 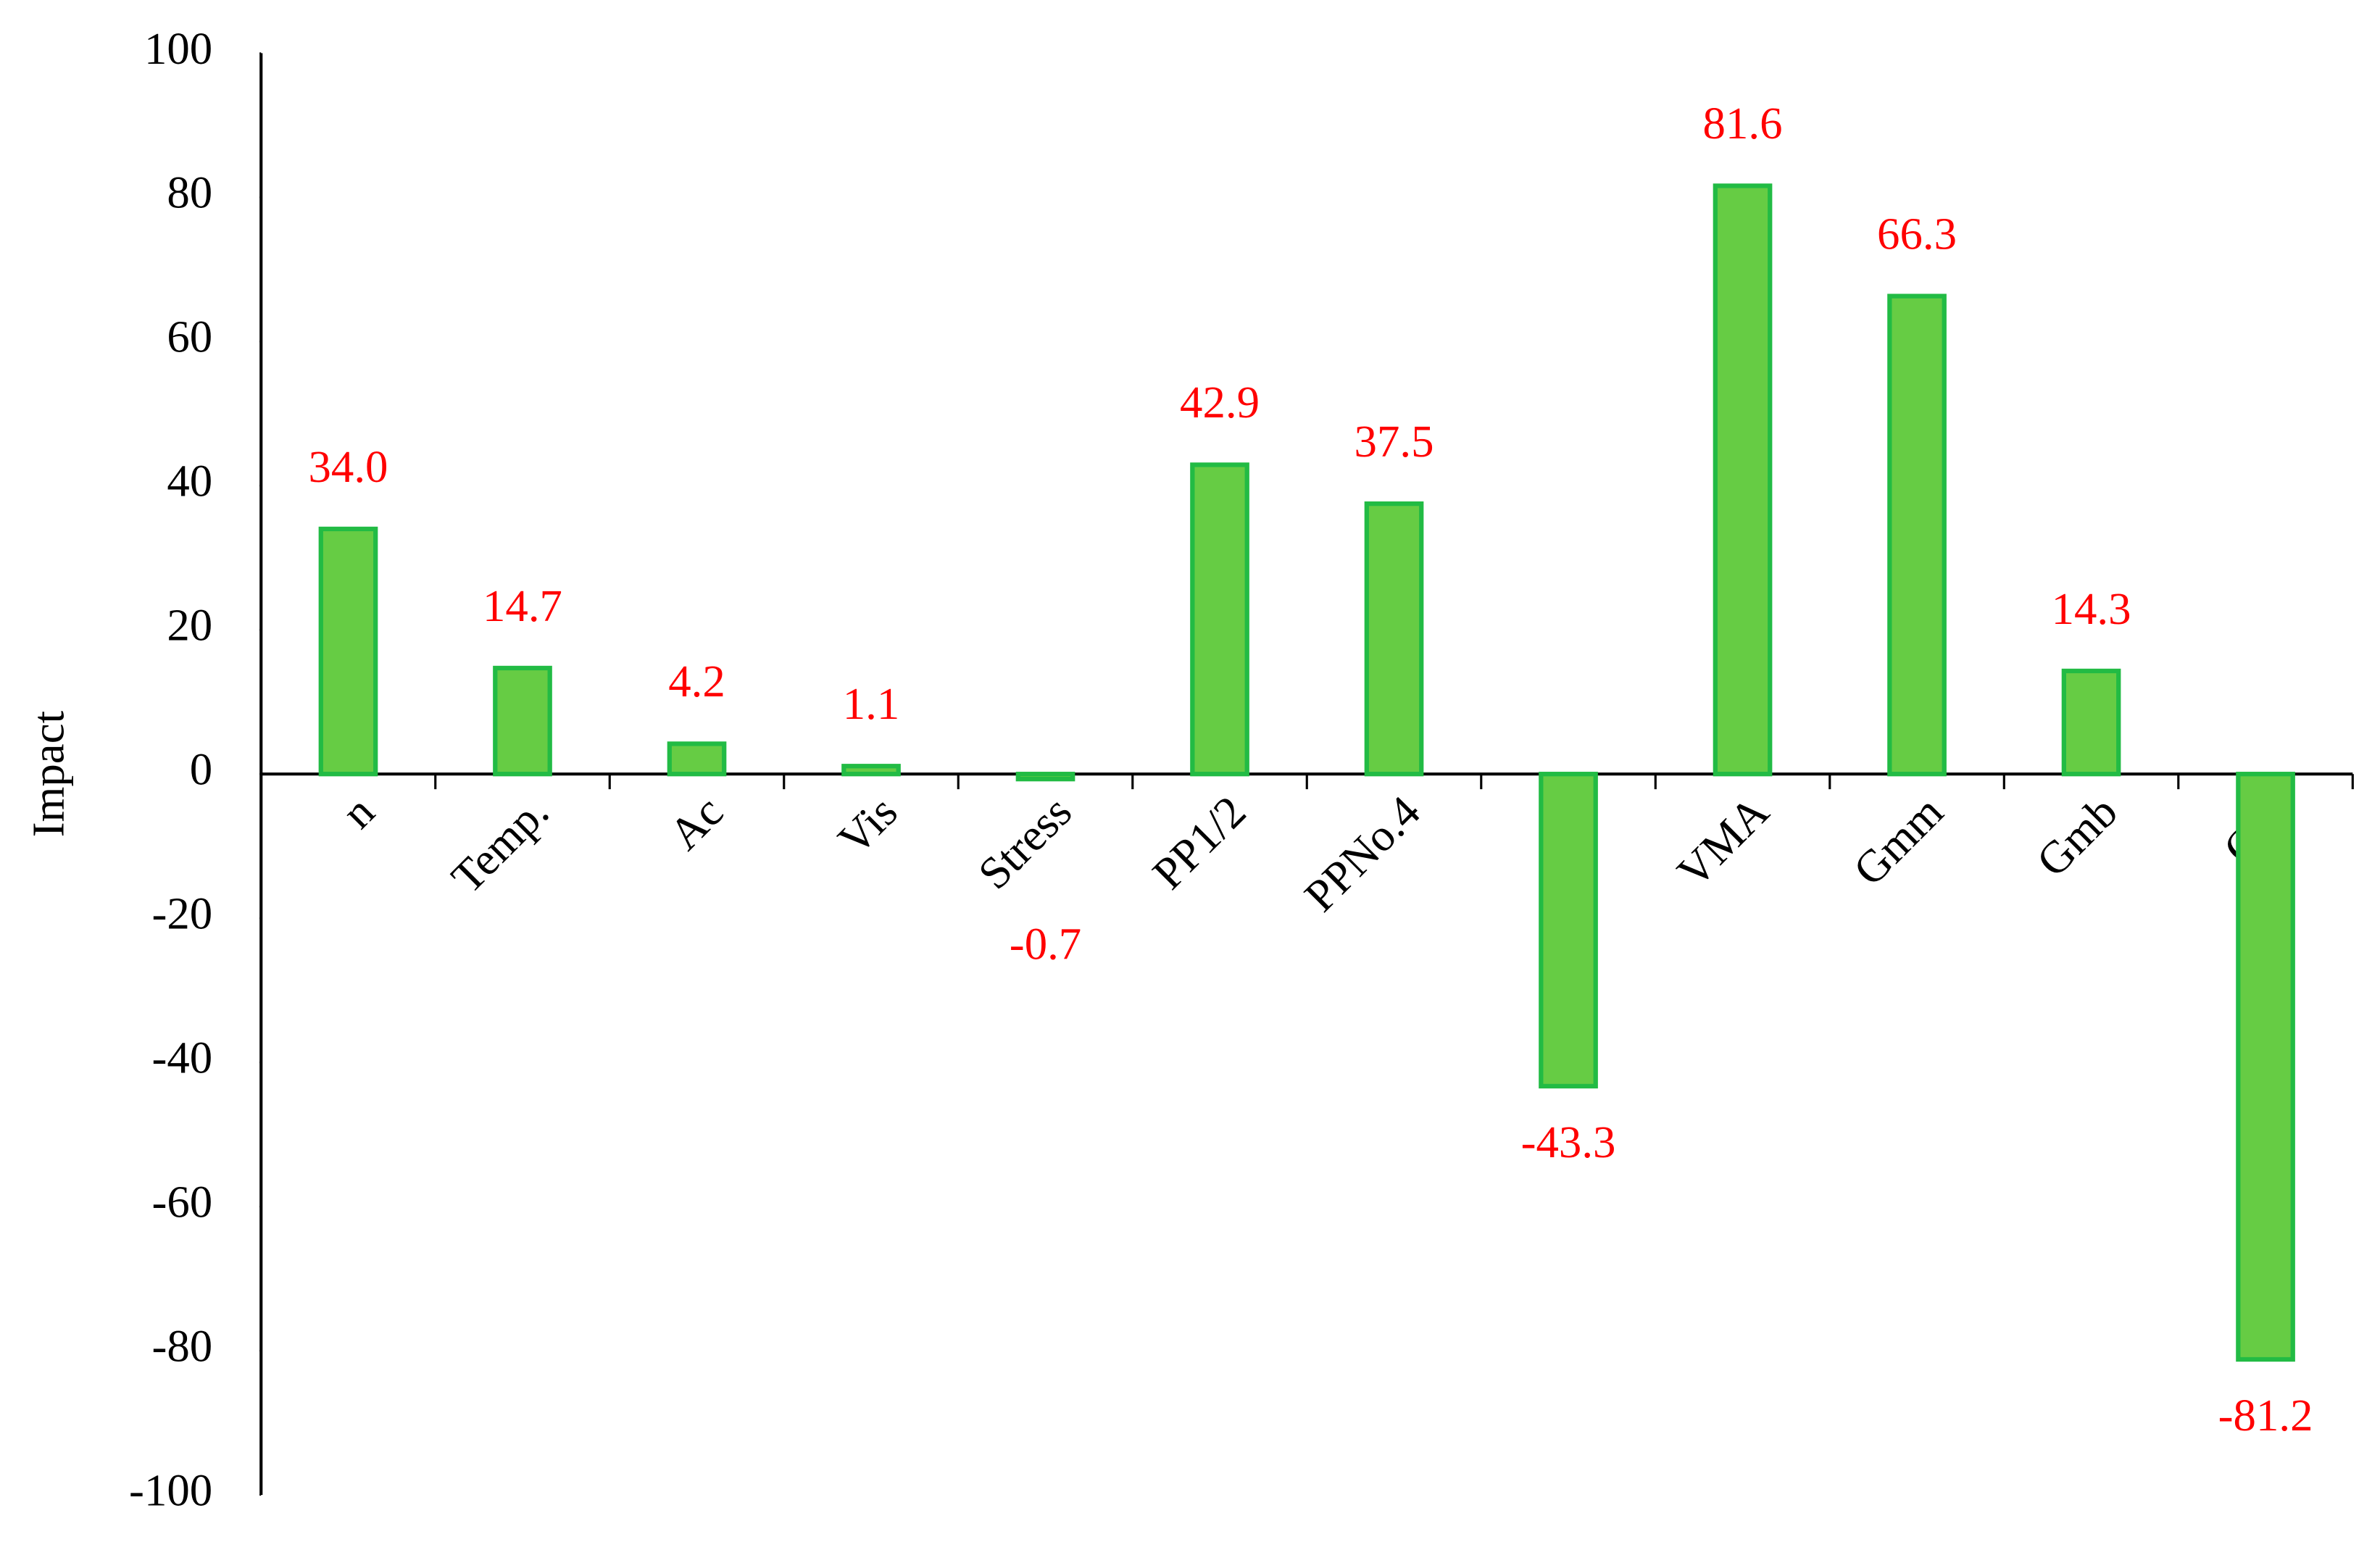 I want to click on value-label: -0.7, so click(x=1045, y=943).